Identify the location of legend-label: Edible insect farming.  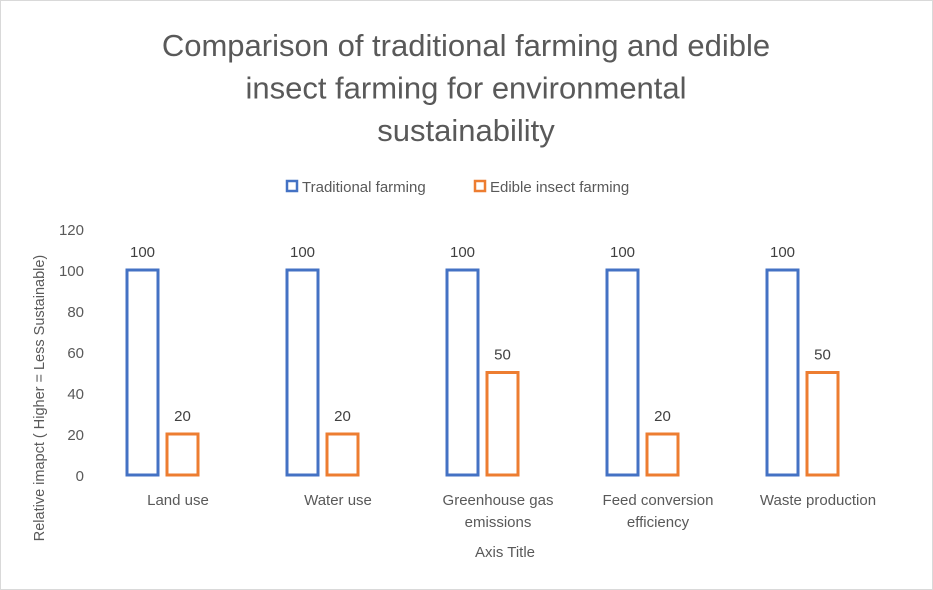
(559, 187).